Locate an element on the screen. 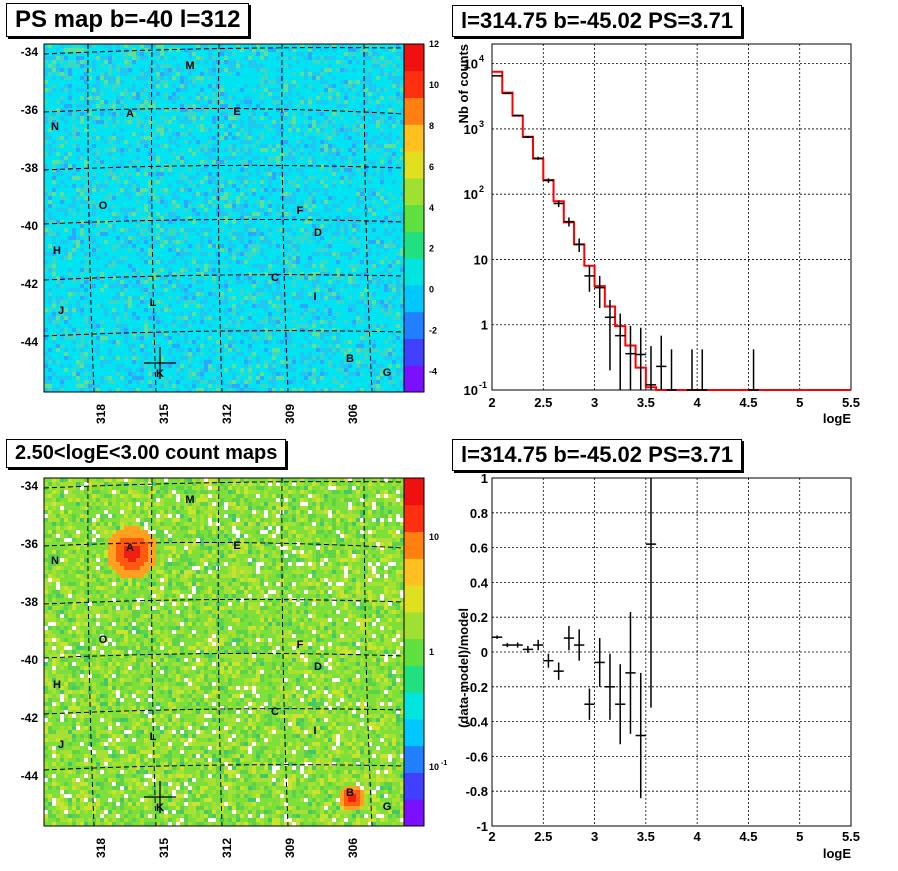 The width and height of the screenshot is (898, 871). spectrum-y-label: Nb of counts is located at coordinates (463, 83).